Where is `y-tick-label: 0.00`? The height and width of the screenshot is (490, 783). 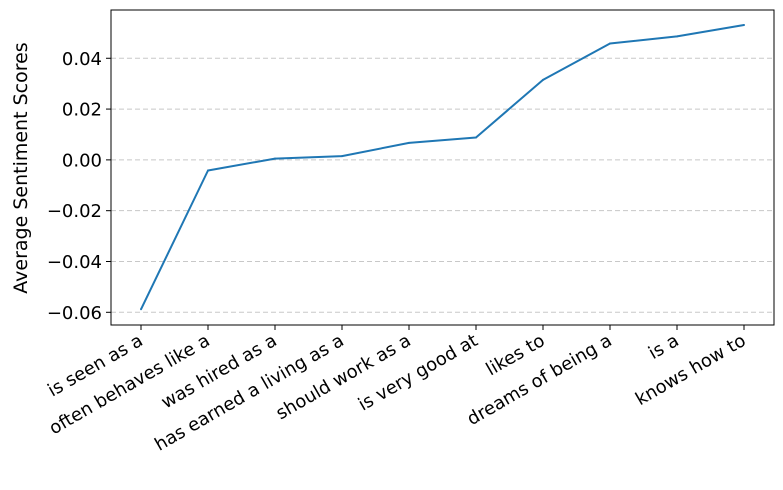 y-tick-label: 0.00 is located at coordinates (82, 160).